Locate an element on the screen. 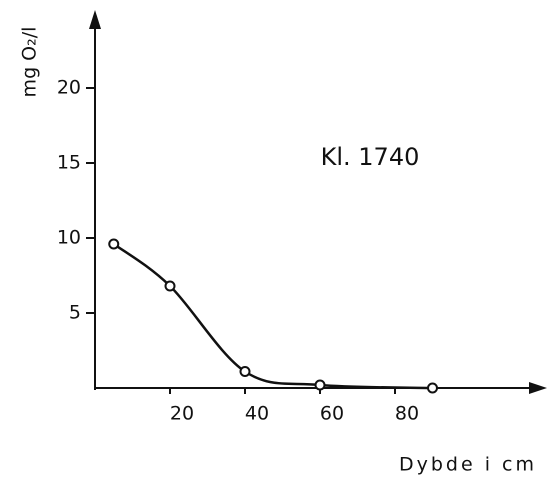 This screenshot has width=548, height=479. y-tick-label: 5 is located at coordinates (75, 313).